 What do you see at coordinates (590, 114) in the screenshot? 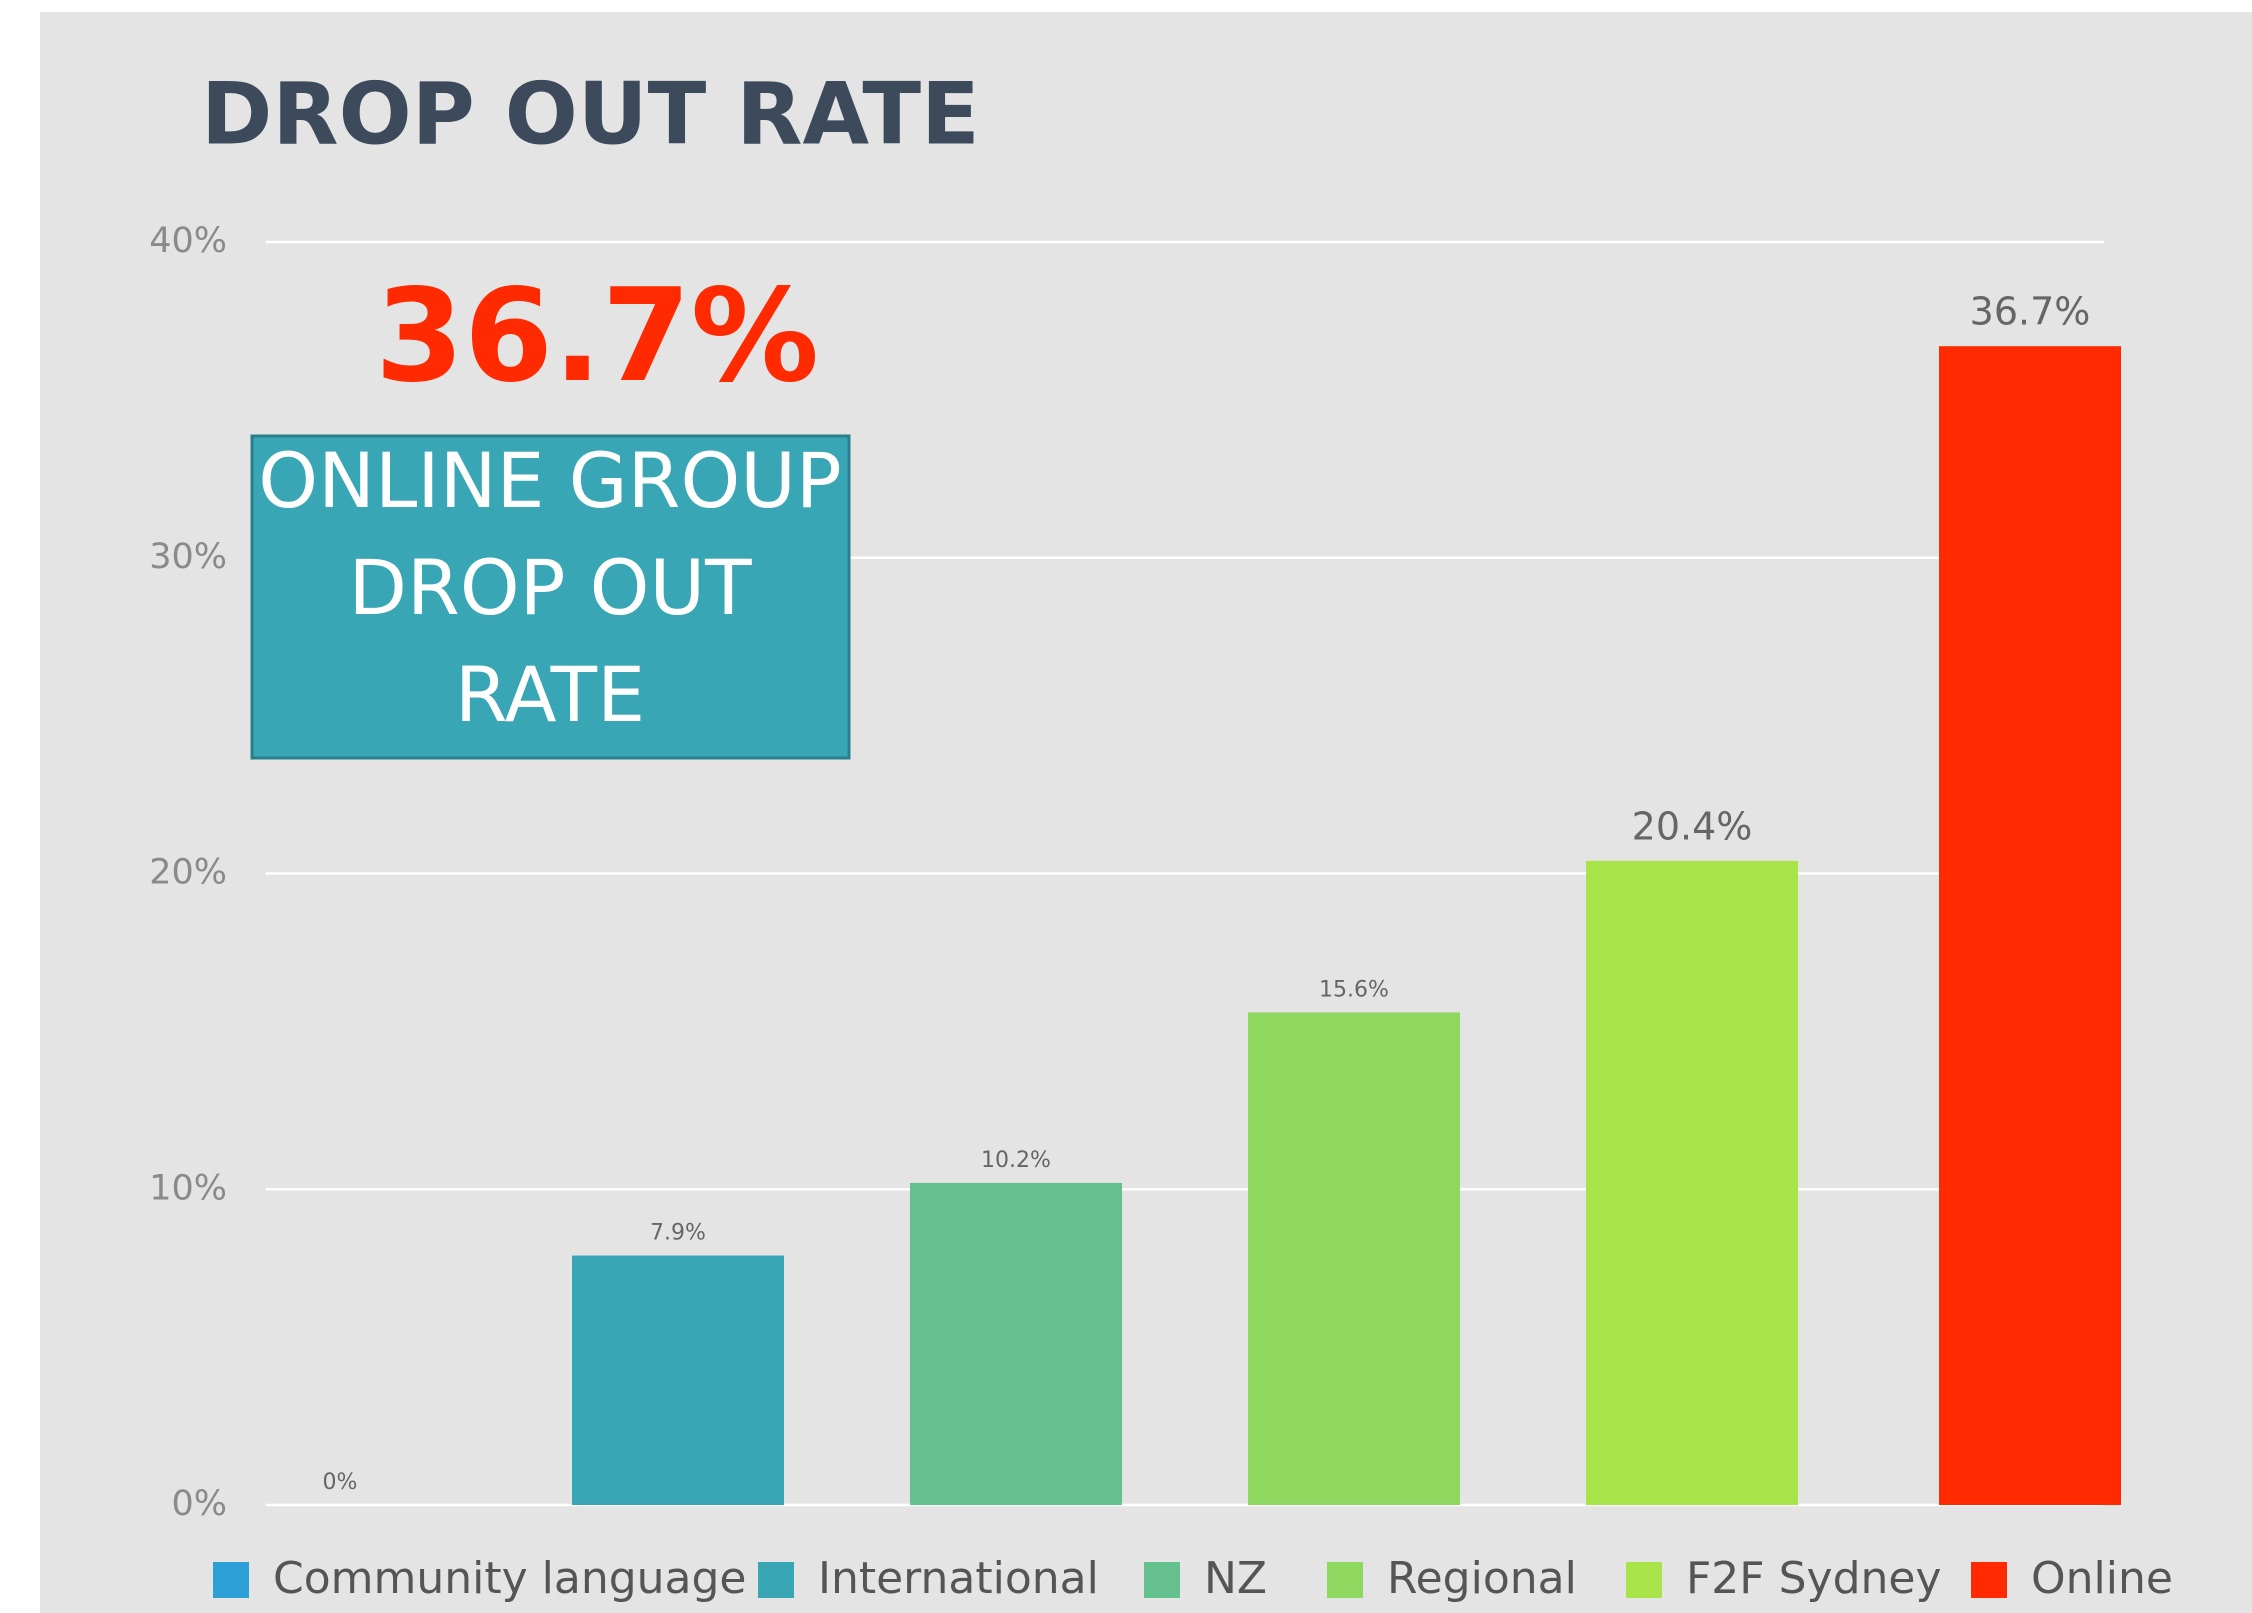
I see `chart-title: DROP OUT RATE` at bounding box center [590, 114].